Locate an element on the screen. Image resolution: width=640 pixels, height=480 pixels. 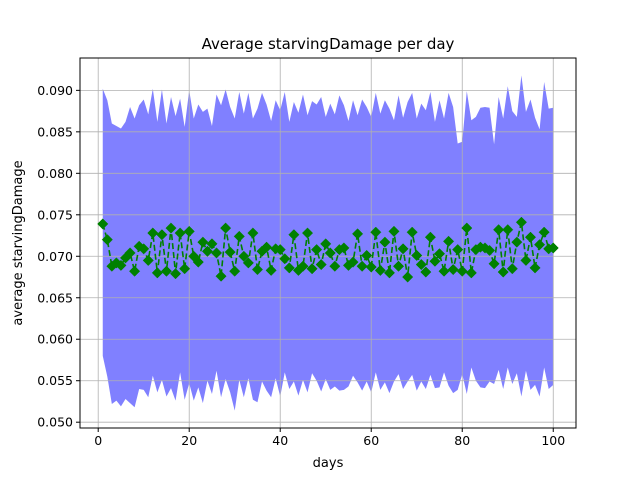
x-axis-label: days is located at coordinates (328, 463).